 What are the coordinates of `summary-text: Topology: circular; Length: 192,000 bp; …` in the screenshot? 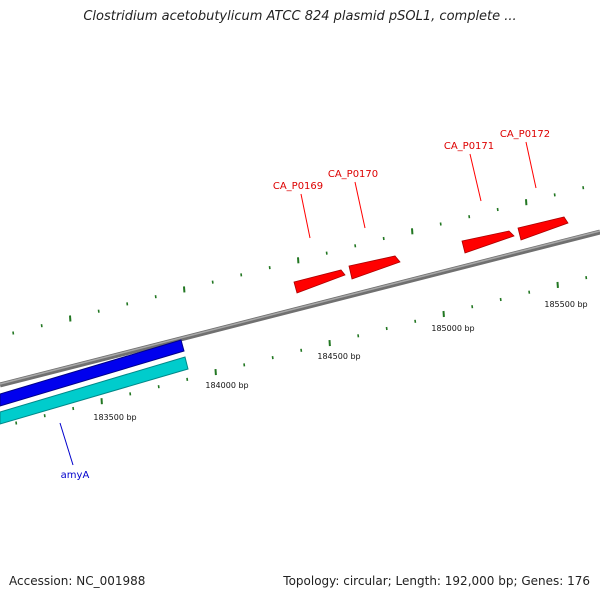 It's located at (436, 581).